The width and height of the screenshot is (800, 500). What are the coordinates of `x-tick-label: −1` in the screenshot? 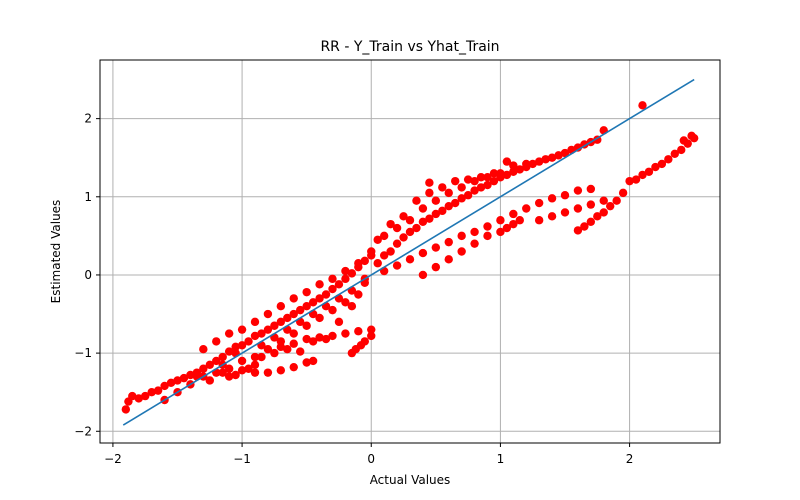 It's located at (242, 459).